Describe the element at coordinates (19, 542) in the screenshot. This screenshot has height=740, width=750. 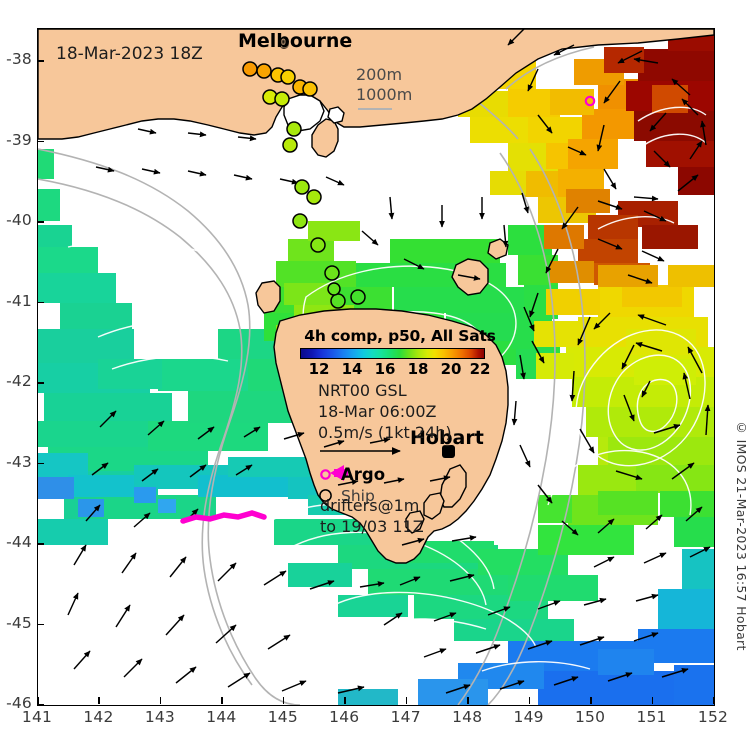
I see `y-tick-label--44: -44` at that location.